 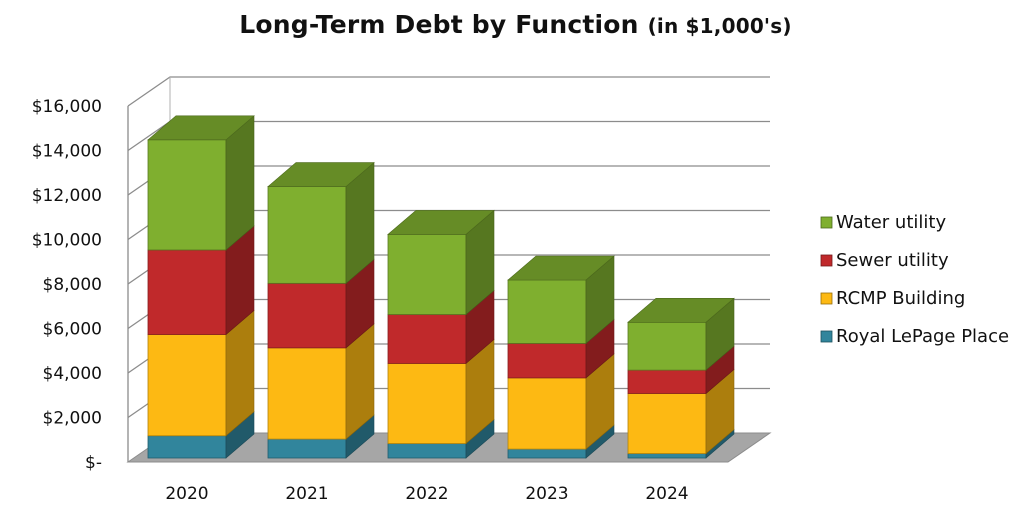 I want to click on legend-label: Water utility, so click(x=891, y=222).